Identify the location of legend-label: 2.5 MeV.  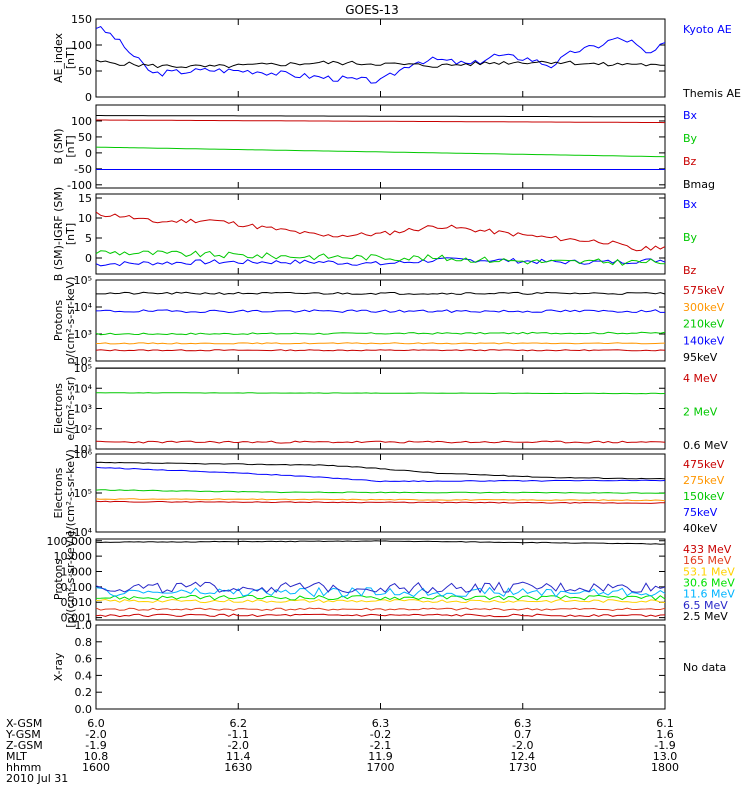
(705, 616).